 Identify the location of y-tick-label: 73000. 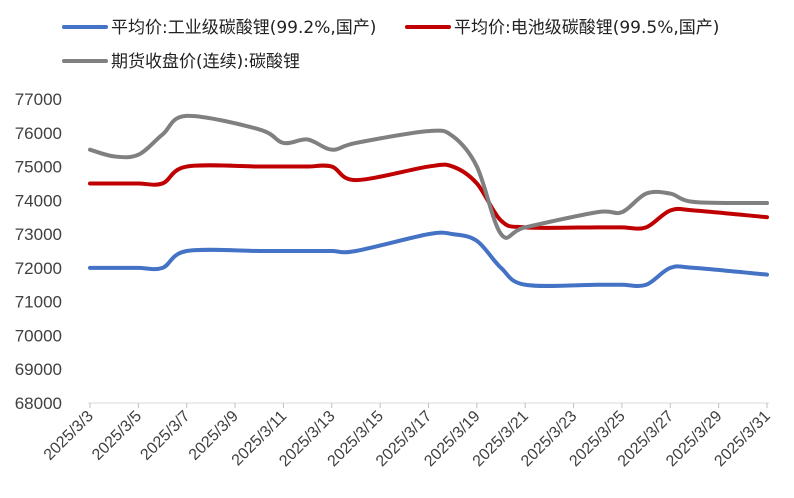
(38, 234).